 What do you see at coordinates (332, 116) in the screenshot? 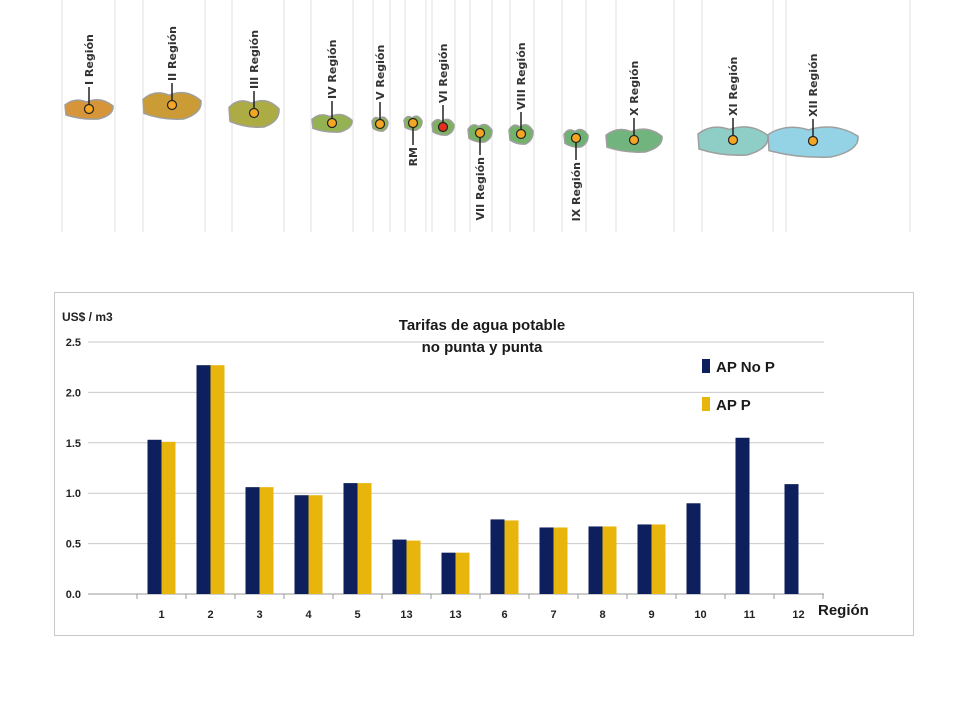
I see `region-panel: IV Región` at bounding box center [332, 116].